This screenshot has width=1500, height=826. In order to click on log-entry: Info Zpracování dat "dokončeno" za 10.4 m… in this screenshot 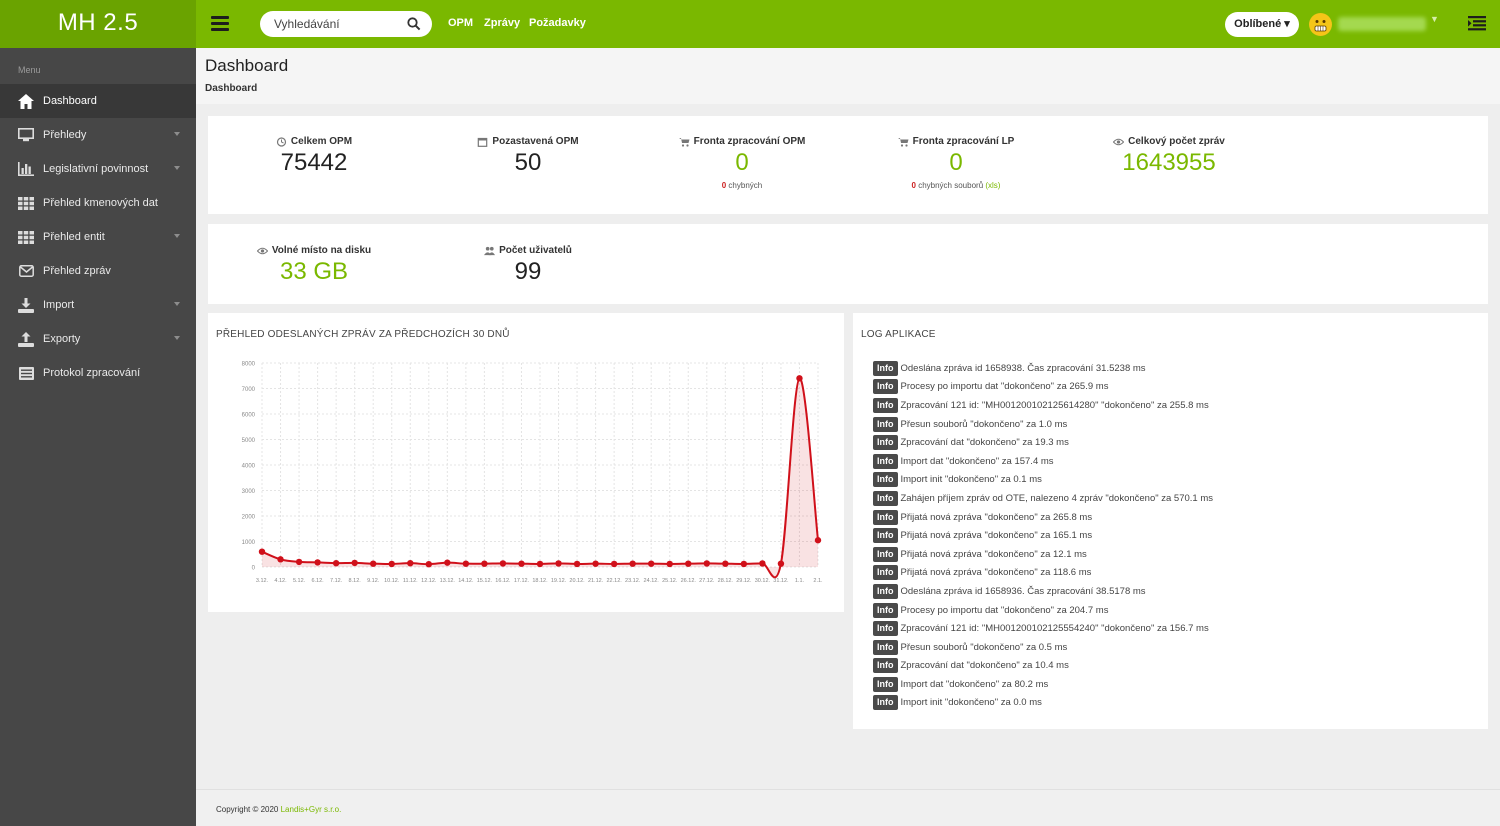, I will do `click(1043, 666)`.